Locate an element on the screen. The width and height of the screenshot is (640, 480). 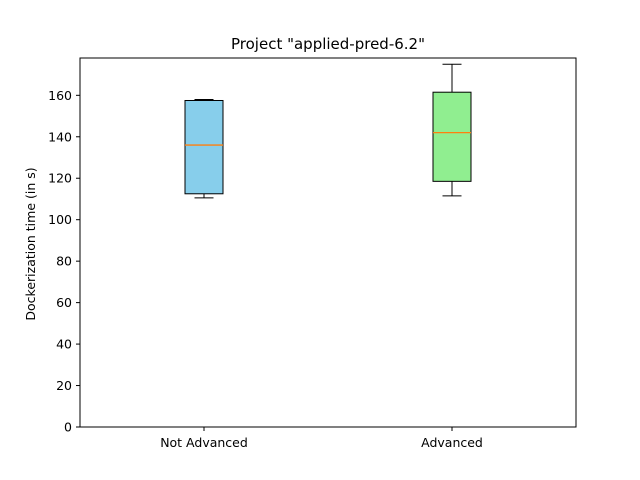
x-axis-ticks: Not Advanced Advanced is located at coordinates (321, 438).